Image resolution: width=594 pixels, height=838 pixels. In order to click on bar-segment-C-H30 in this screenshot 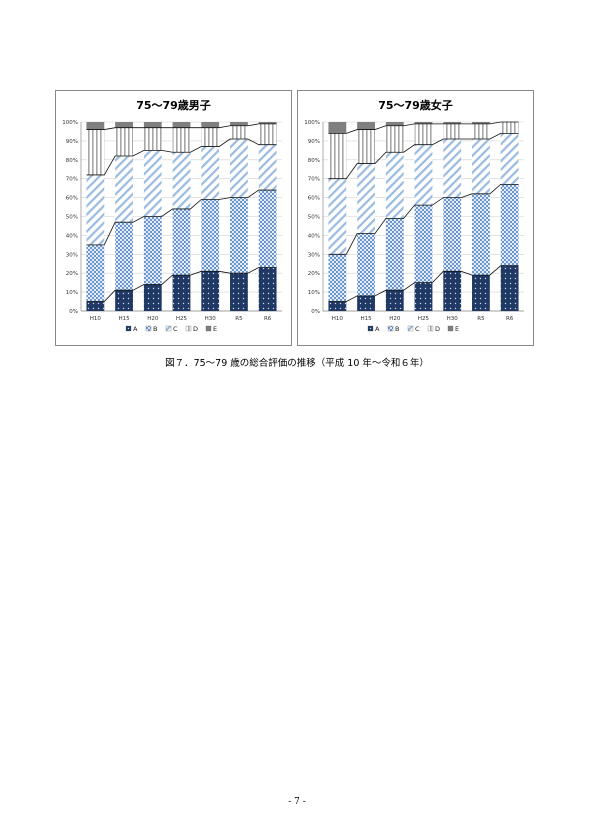, I will do `click(452, 168)`.